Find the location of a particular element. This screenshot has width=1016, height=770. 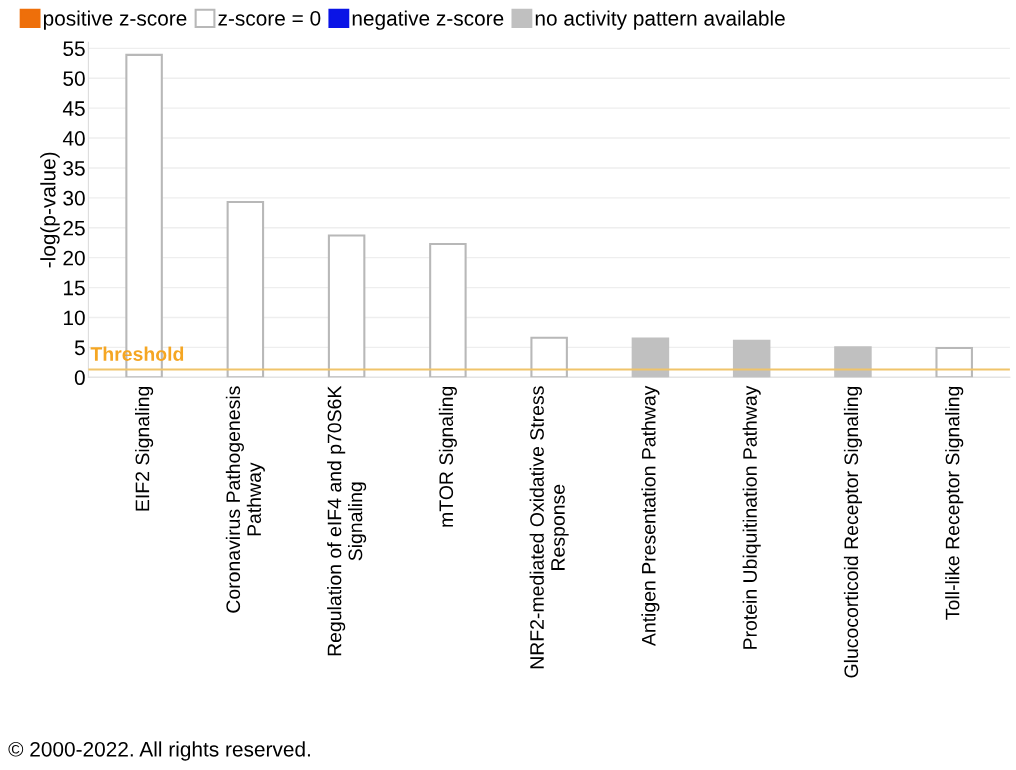

y-tick-label: 30 is located at coordinates (74, 198).